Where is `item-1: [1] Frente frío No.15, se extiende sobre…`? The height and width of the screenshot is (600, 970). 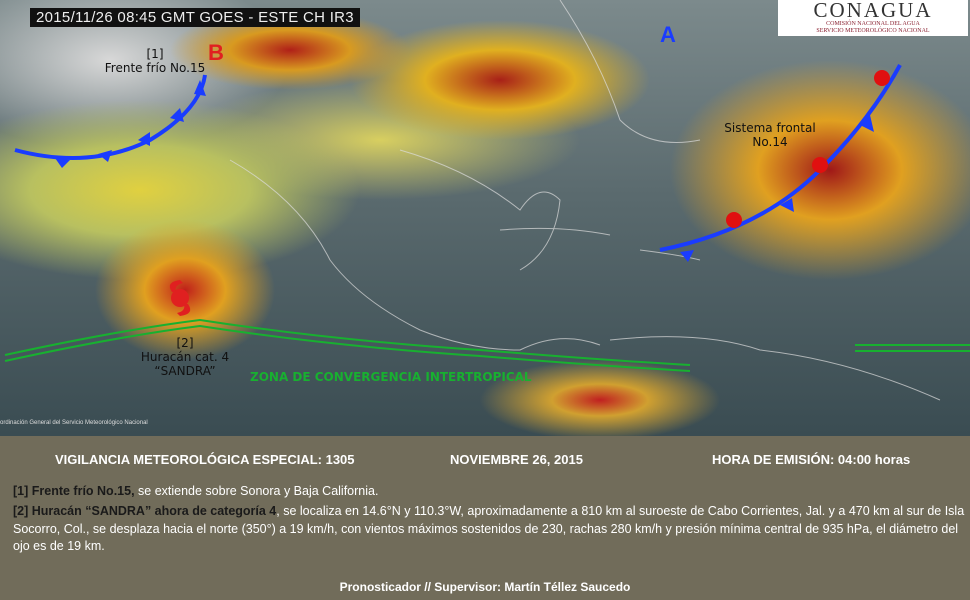
item-1: [1] Frente frío No.15, se extiende sobre… is located at coordinates (196, 491).